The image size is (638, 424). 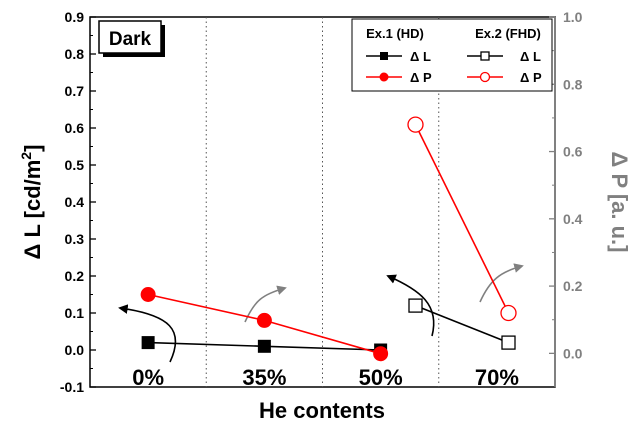 I want to click on left-tick-label: 0.2, so click(x=75, y=276).